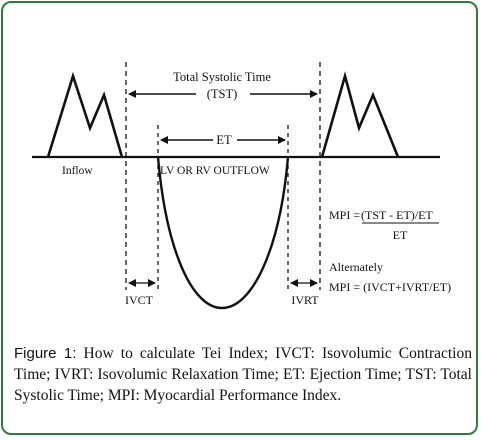 The width and height of the screenshot is (483, 440). What do you see at coordinates (344, 215) in the screenshot?
I see `mpi-prefix: MPI =` at bounding box center [344, 215].